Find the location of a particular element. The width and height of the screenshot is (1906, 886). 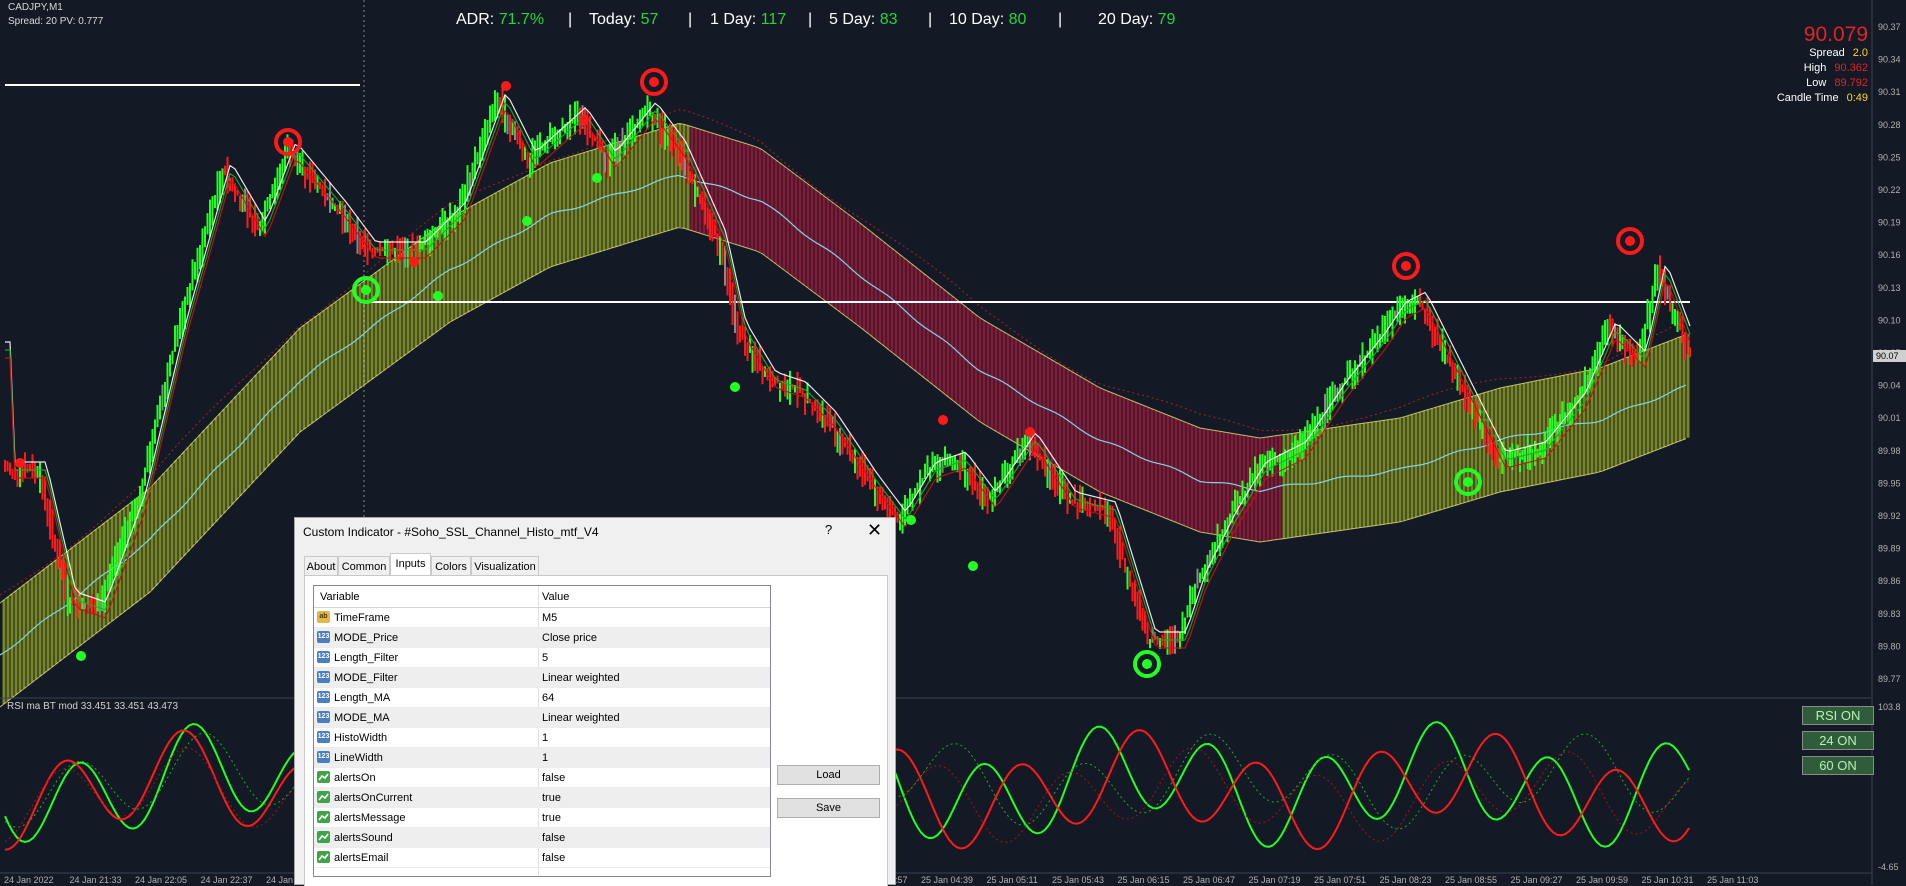

24-toggle-button: 24 ON is located at coordinates (1838, 740).